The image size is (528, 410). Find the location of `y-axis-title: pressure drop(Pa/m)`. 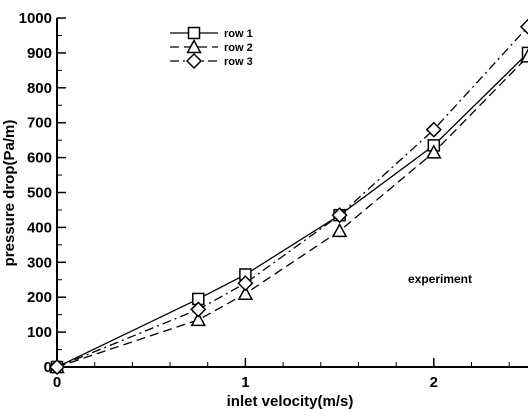

y-axis-title: pressure drop(Pa/m) is located at coordinates (9, 193).